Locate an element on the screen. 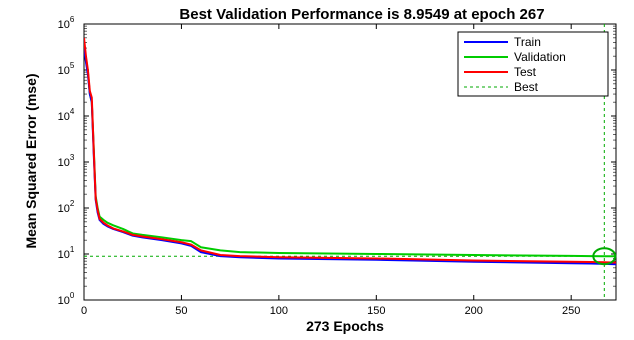 This screenshot has width=634, height=340. x-tick-label: 100 is located at coordinates (279, 311).